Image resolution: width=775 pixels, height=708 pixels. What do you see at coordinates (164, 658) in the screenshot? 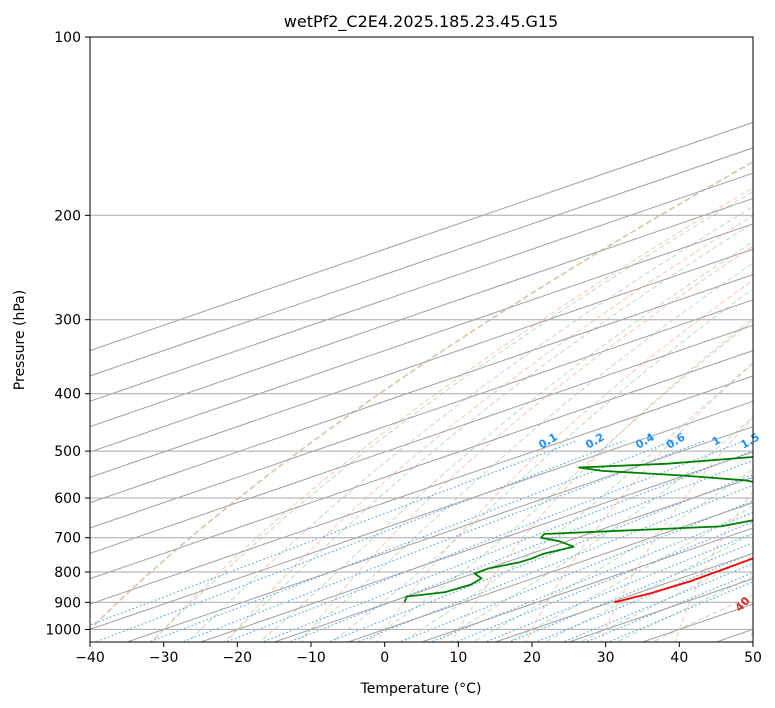
I see `x-tick-label: −30` at bounding box center [164, 658].